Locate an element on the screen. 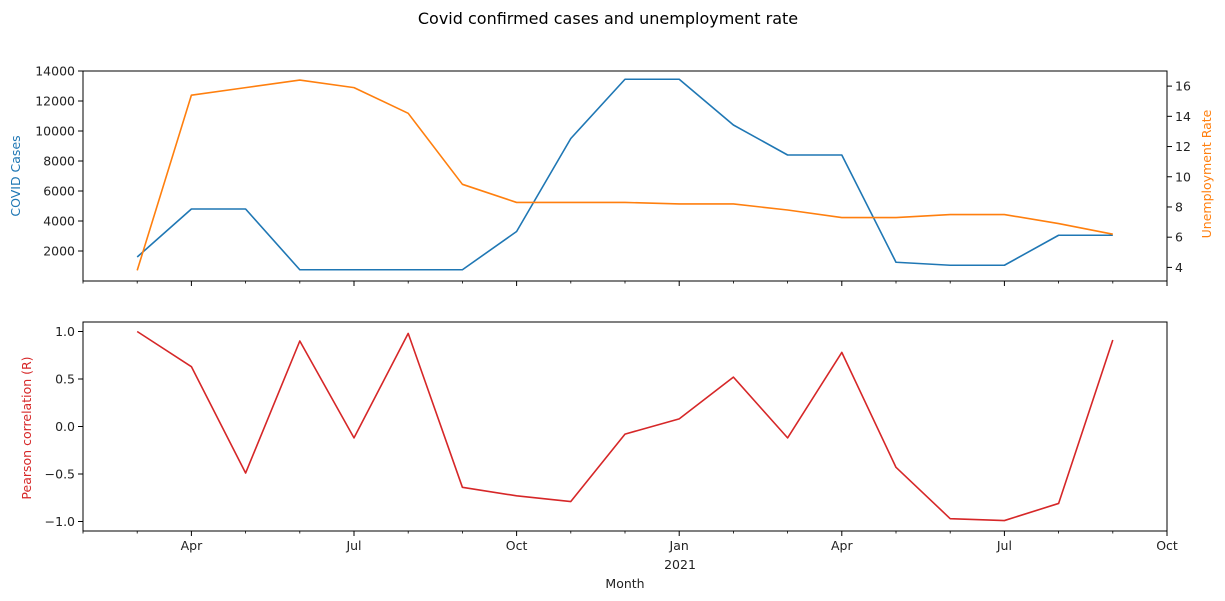 This screenshot has width=1225, height=601. unemployment-y-tick-label-0: 4 is located at coordinates (1179, 267).